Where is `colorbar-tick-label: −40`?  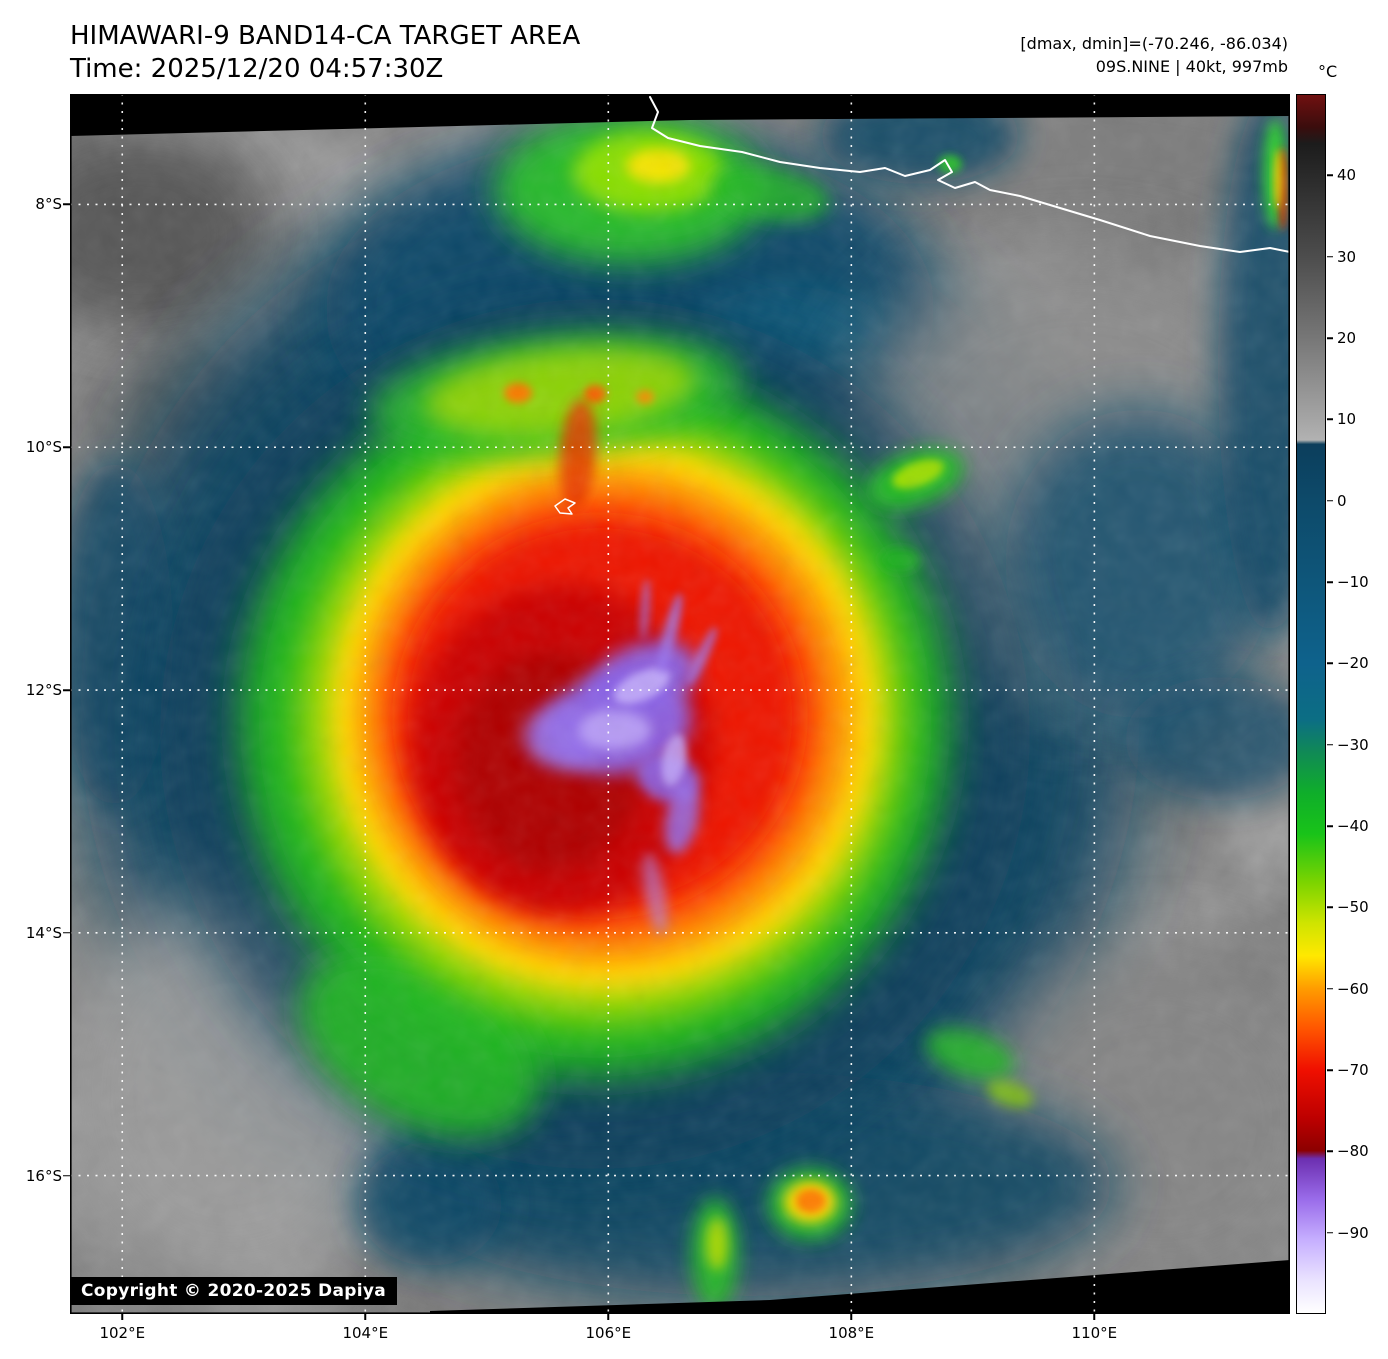 colorbar-tick-label: −40 is located at coordinates (1353, 826).